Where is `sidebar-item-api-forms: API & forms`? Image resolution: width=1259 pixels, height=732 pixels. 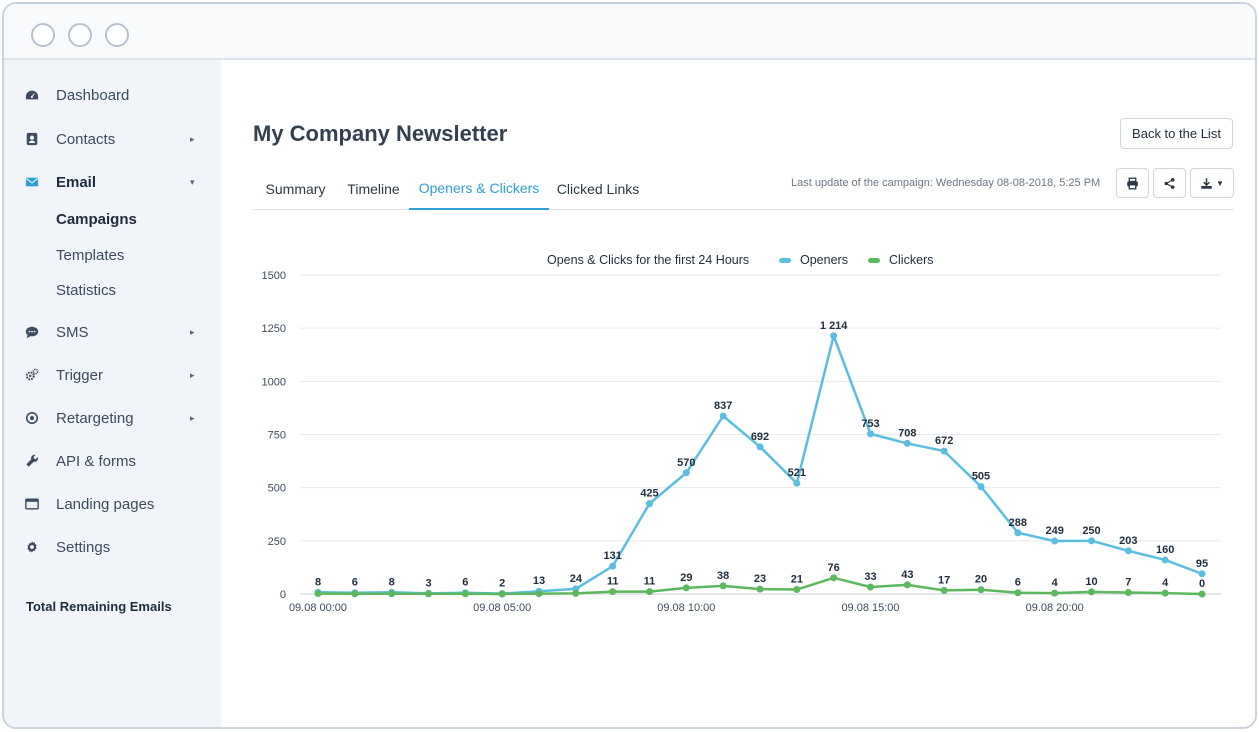 sidebar-item-api-forms: API & forms is located at coordinates (112, 461).